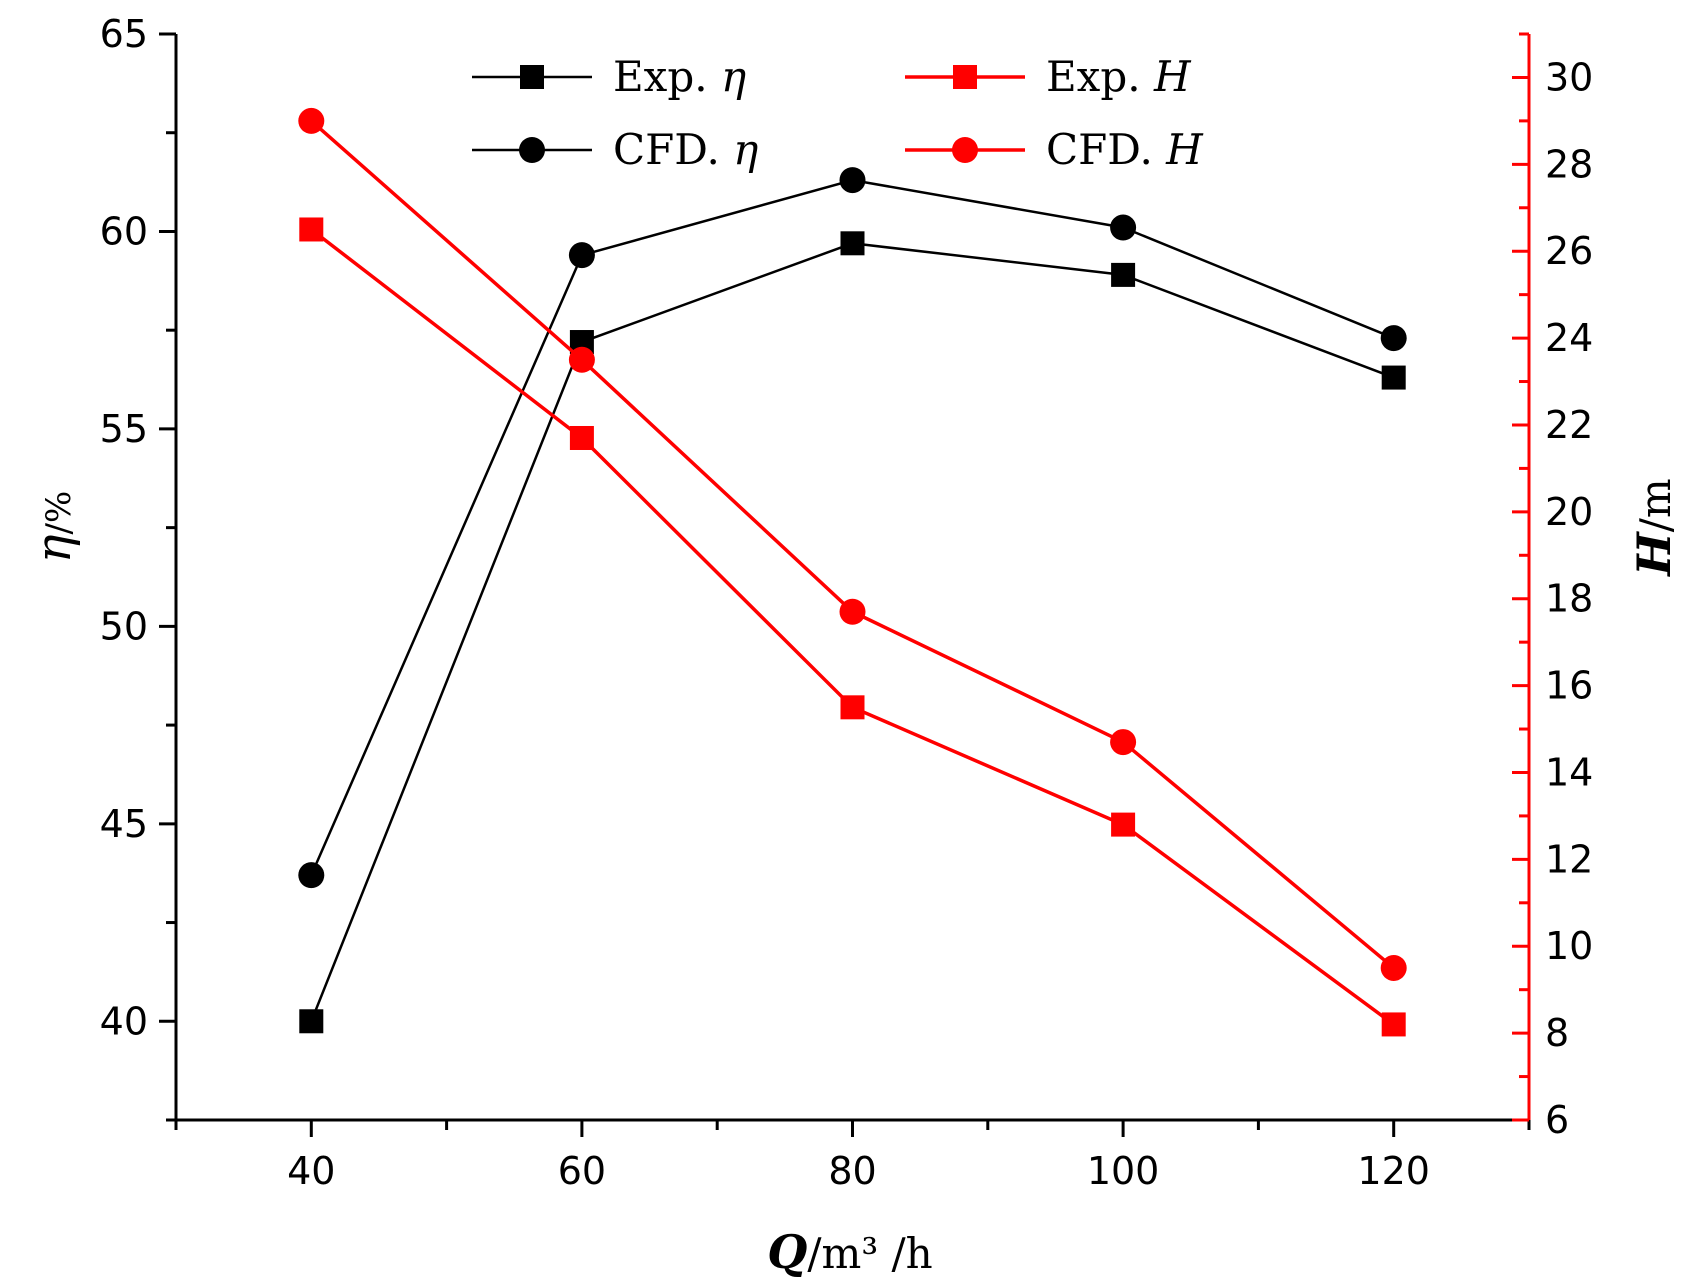 The height and width of the screenshot is (1286, 1703). What do you see at coordinates (54, 548) in the screenshot?
I see `y-left-axis-symbol: η` at bounding box center [54, 548].